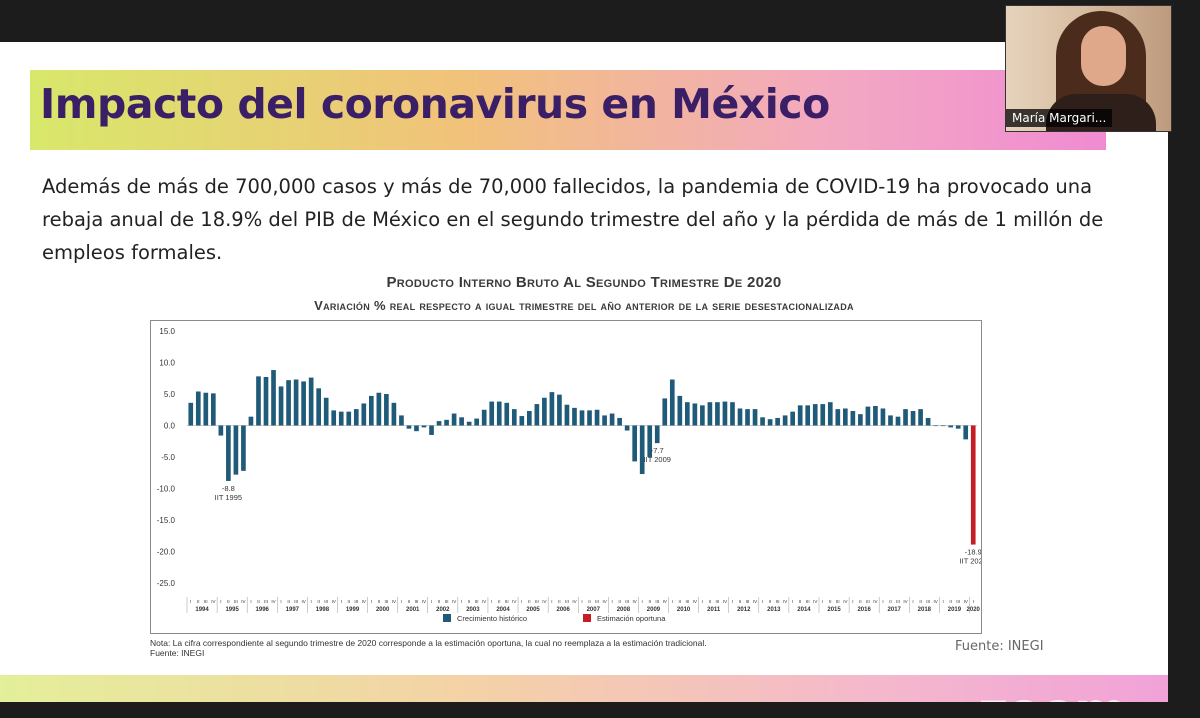 The width and height of the screenshot is (1200, 718). I want to click on y-tick-label: -25.0, so click(166, 583).